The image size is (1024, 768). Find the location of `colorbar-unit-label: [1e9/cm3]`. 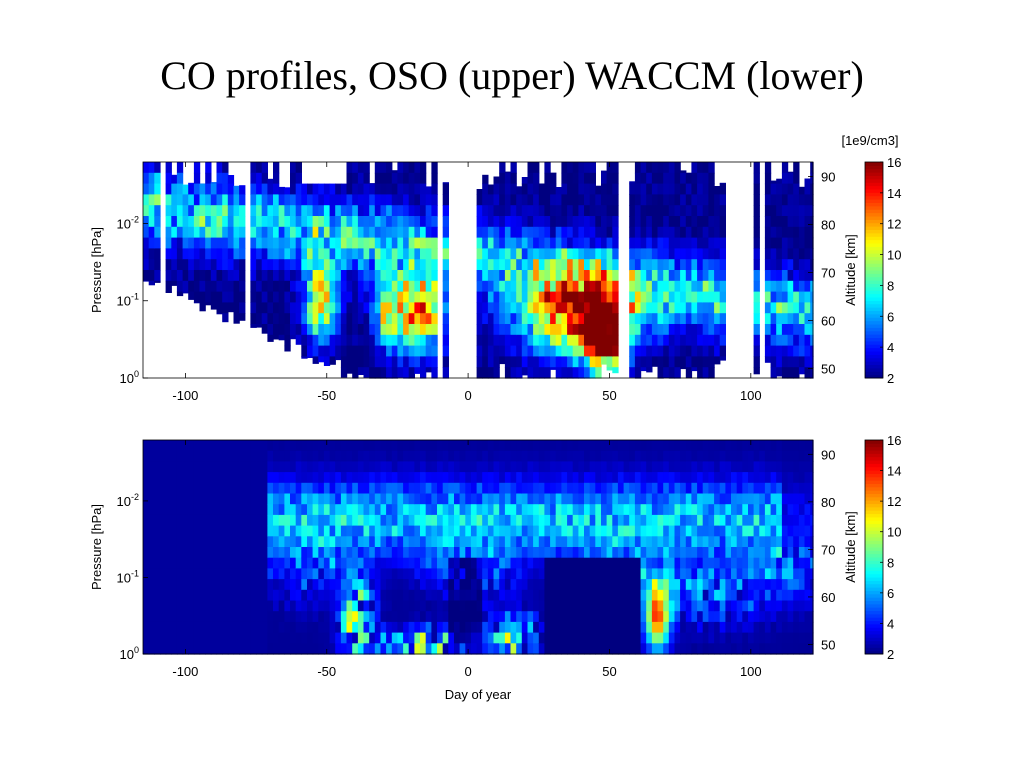

colorbar-unit-label: [1e9/cm3] is located at coordinates (869, 140).